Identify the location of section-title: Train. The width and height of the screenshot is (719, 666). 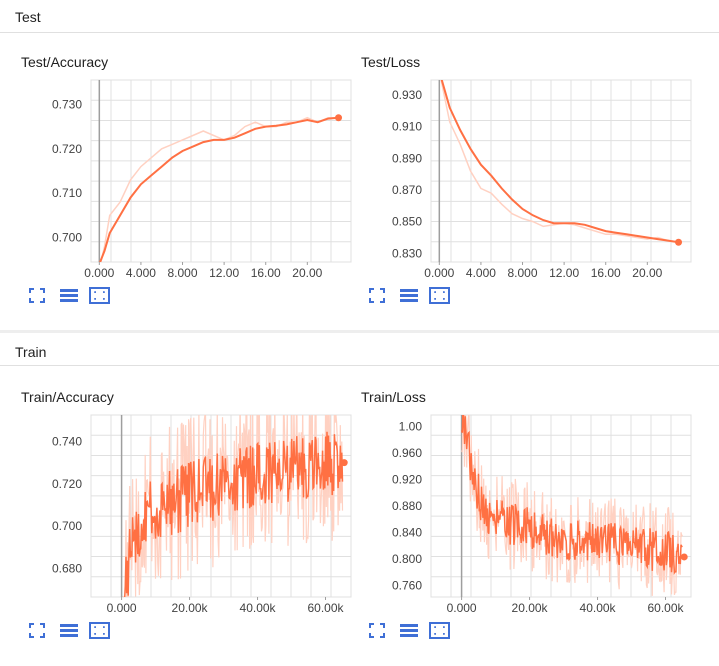
(31, 352).